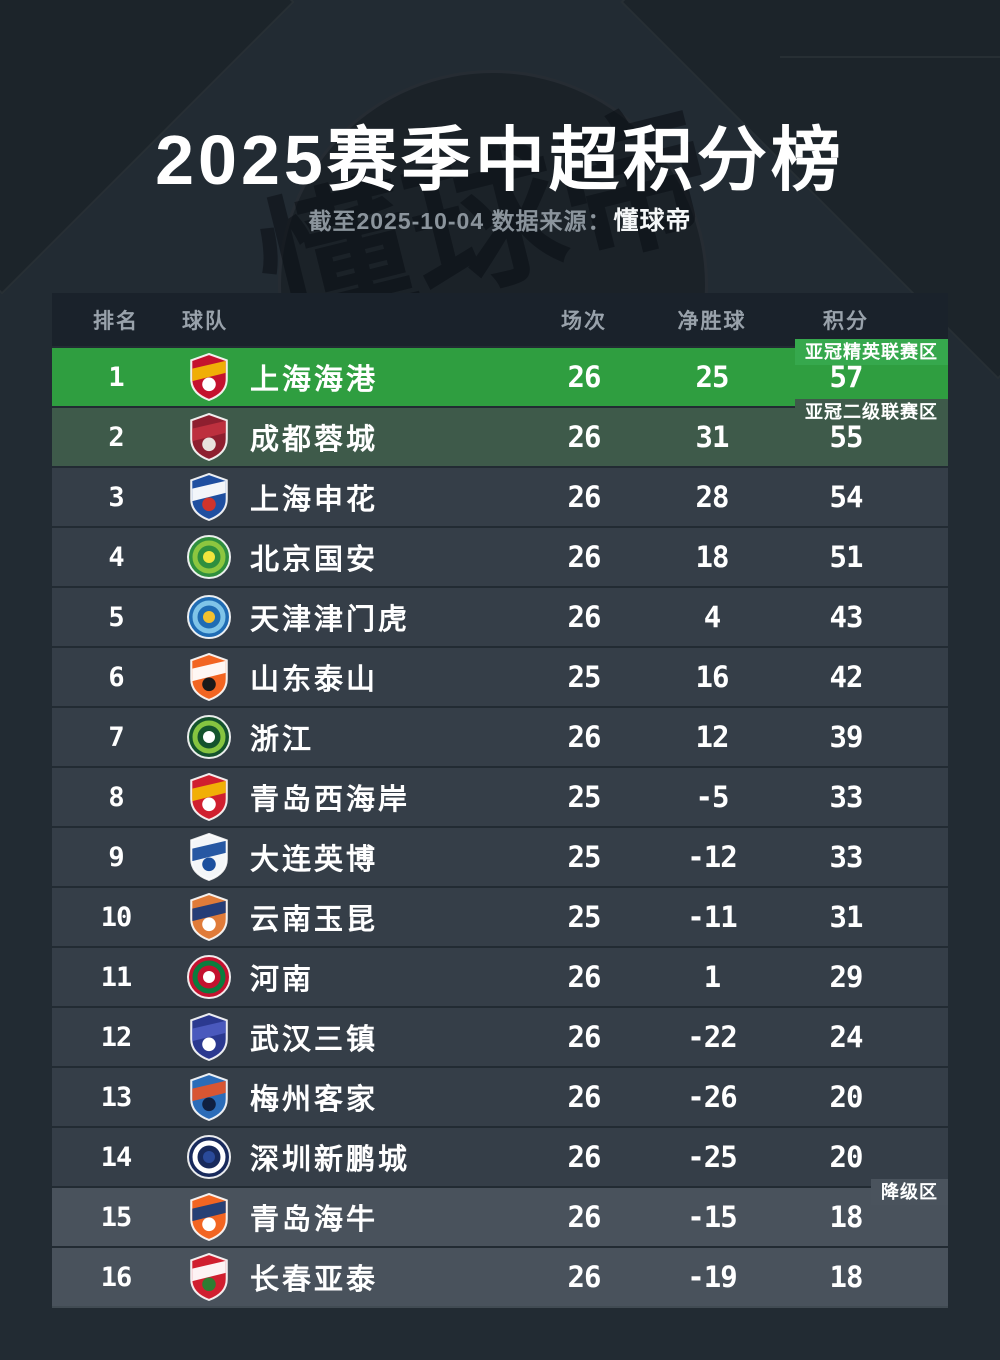 Image resolution: width=1000 pixels, height=1360 pixels. What do you see at coordinates (330, 620) in the screenshot?
I see `team-name: 天津津门虎` at bounding box center [330, 620].